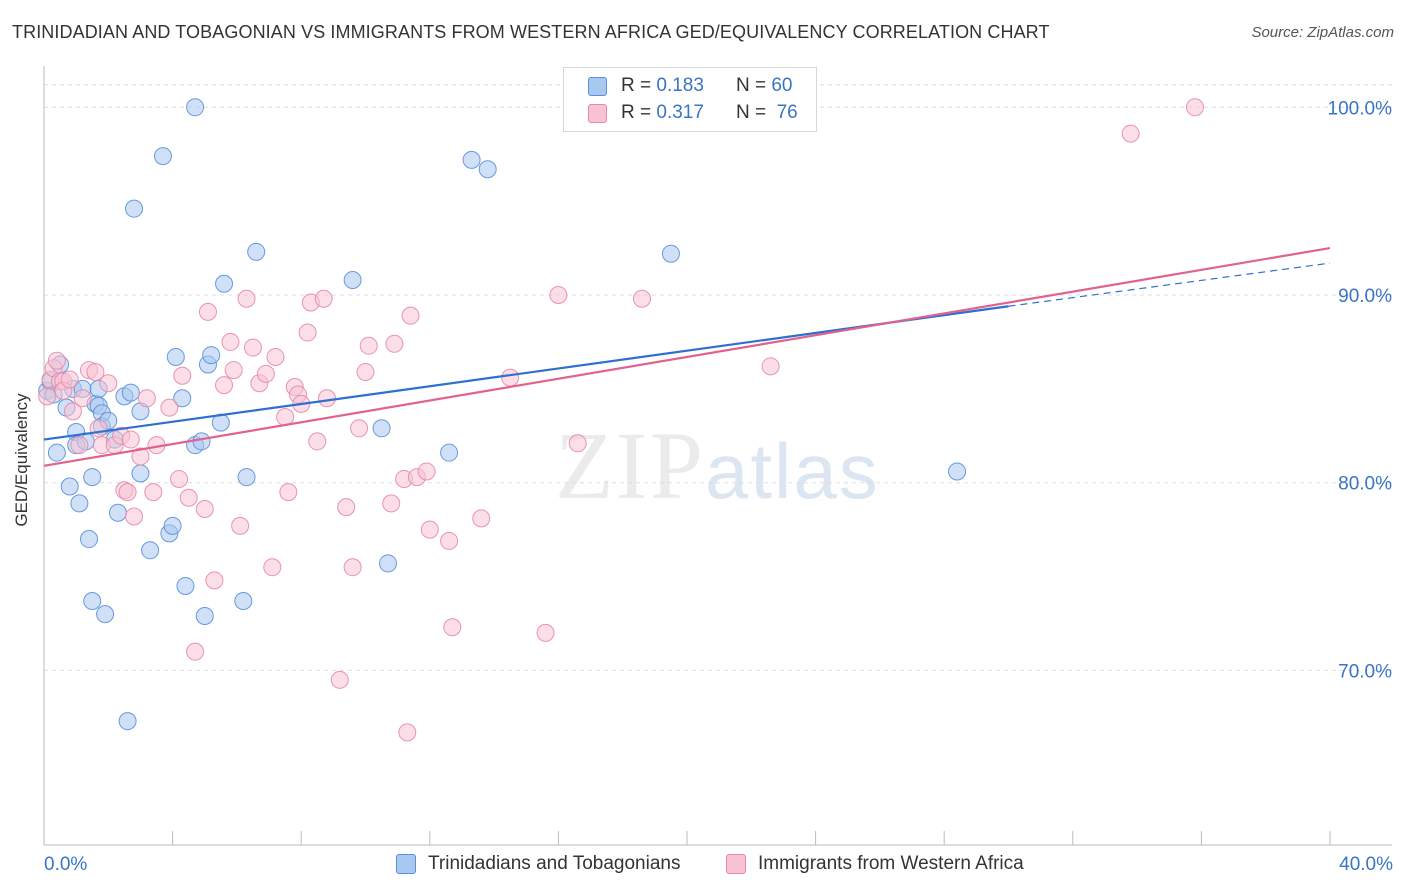  Describe the element at coordinates (636, 85) in the screenshot. I see `legend-r-label: R =` at that location.